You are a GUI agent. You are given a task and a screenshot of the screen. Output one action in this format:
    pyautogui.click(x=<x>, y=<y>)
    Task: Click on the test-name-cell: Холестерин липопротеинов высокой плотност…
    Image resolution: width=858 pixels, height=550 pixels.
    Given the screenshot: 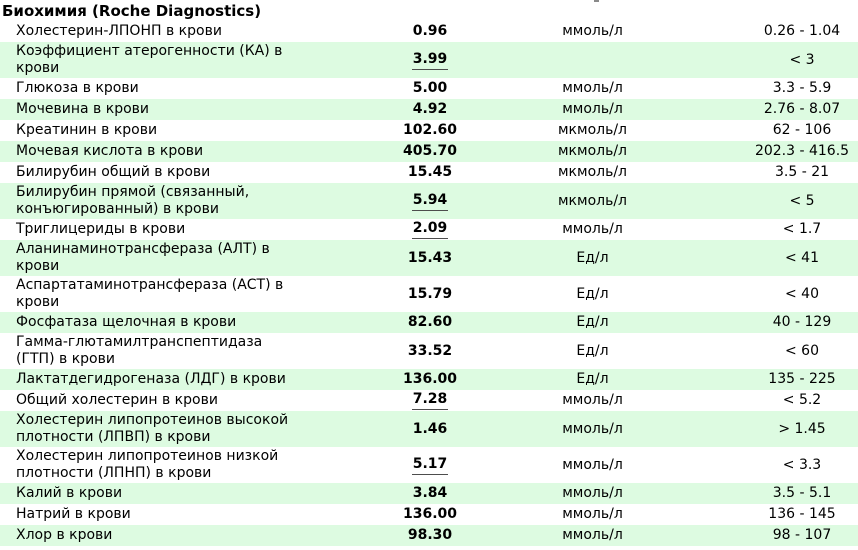 What is the action you would take?
    pyautogui.click(x=192, y=429)
    